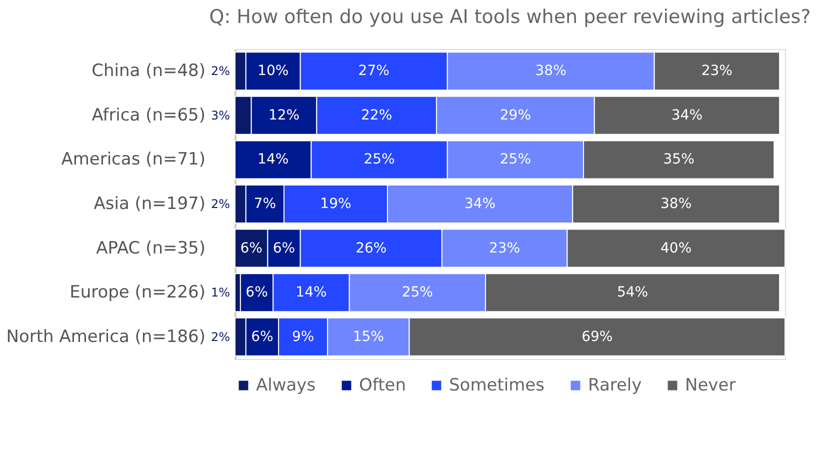 The height and width of the screenshot is (465, 838). What do you see at coordinates (151, 248) in the screenshot?
I see `y-tick-label: APAC (n=35)` at bounding box center [151, 248].